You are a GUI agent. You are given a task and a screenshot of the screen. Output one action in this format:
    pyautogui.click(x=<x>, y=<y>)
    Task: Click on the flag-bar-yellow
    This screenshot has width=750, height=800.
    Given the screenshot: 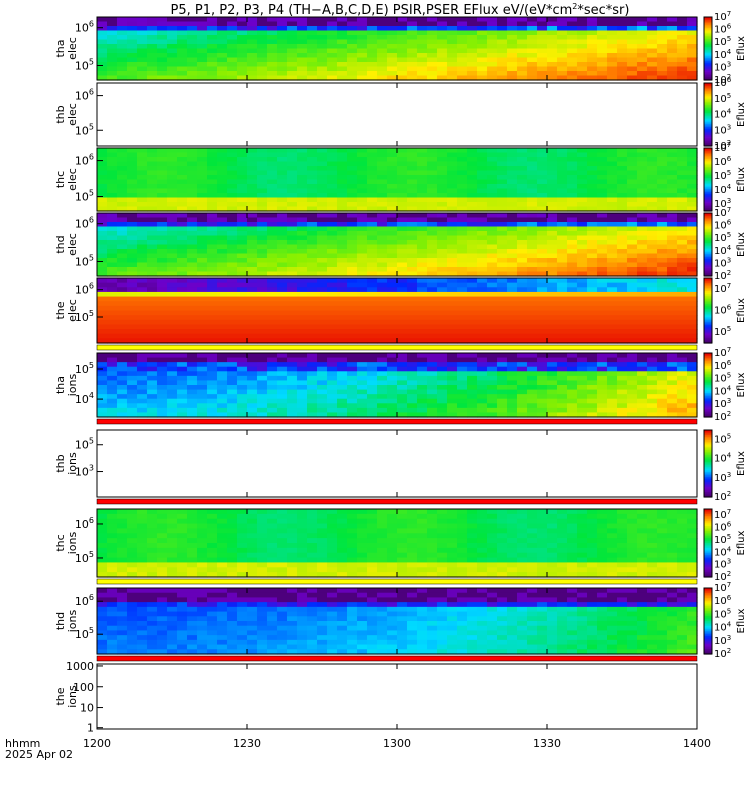 What is the action you would take?
    pyautogui.click(x=397, y=347)
    